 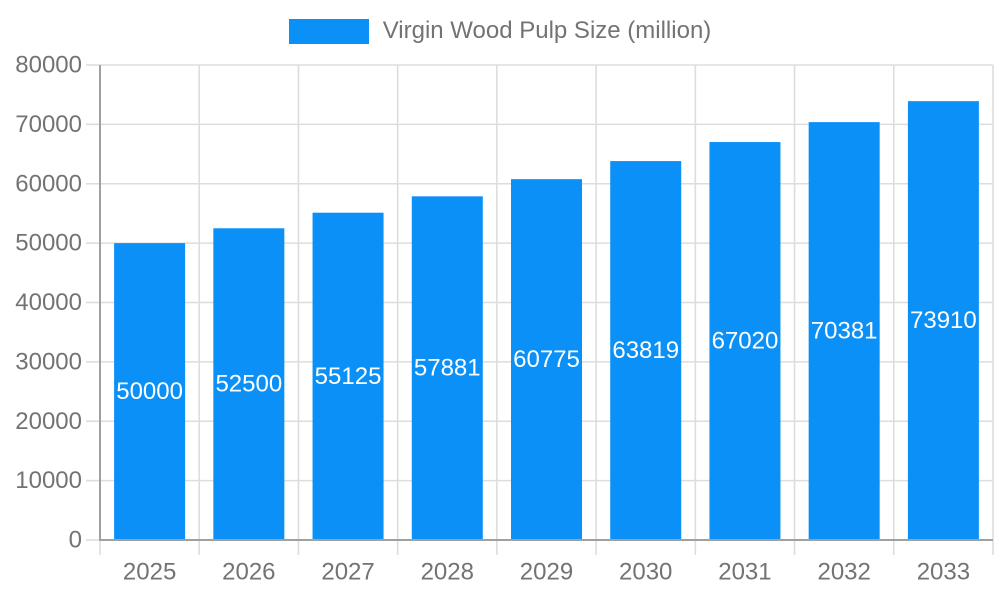 I want to click on bar-value-label: 57881, so click(x=447, y=368).